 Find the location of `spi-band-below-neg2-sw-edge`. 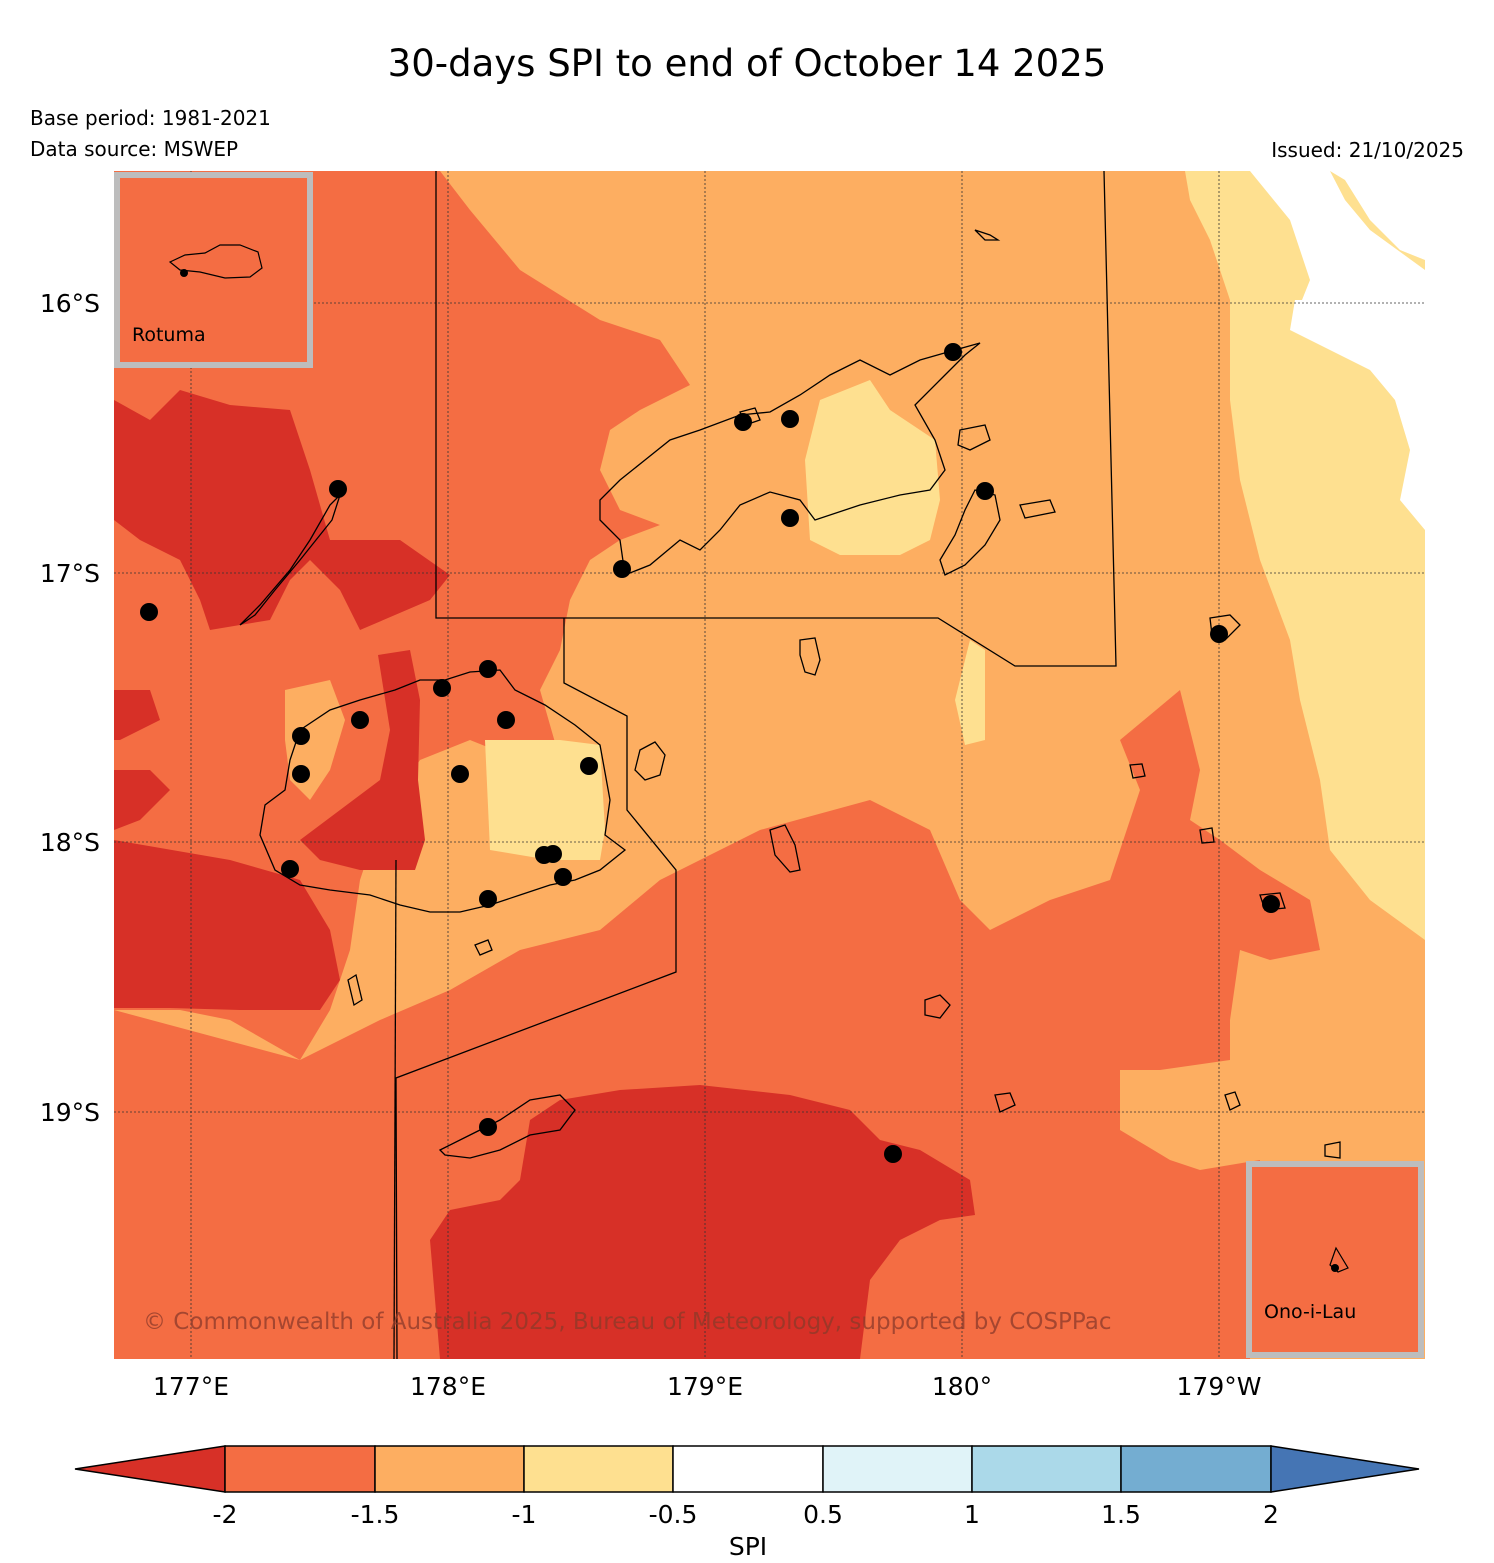

spi-band-below-neg2-sw-edge is located at coordinates (142, 760).